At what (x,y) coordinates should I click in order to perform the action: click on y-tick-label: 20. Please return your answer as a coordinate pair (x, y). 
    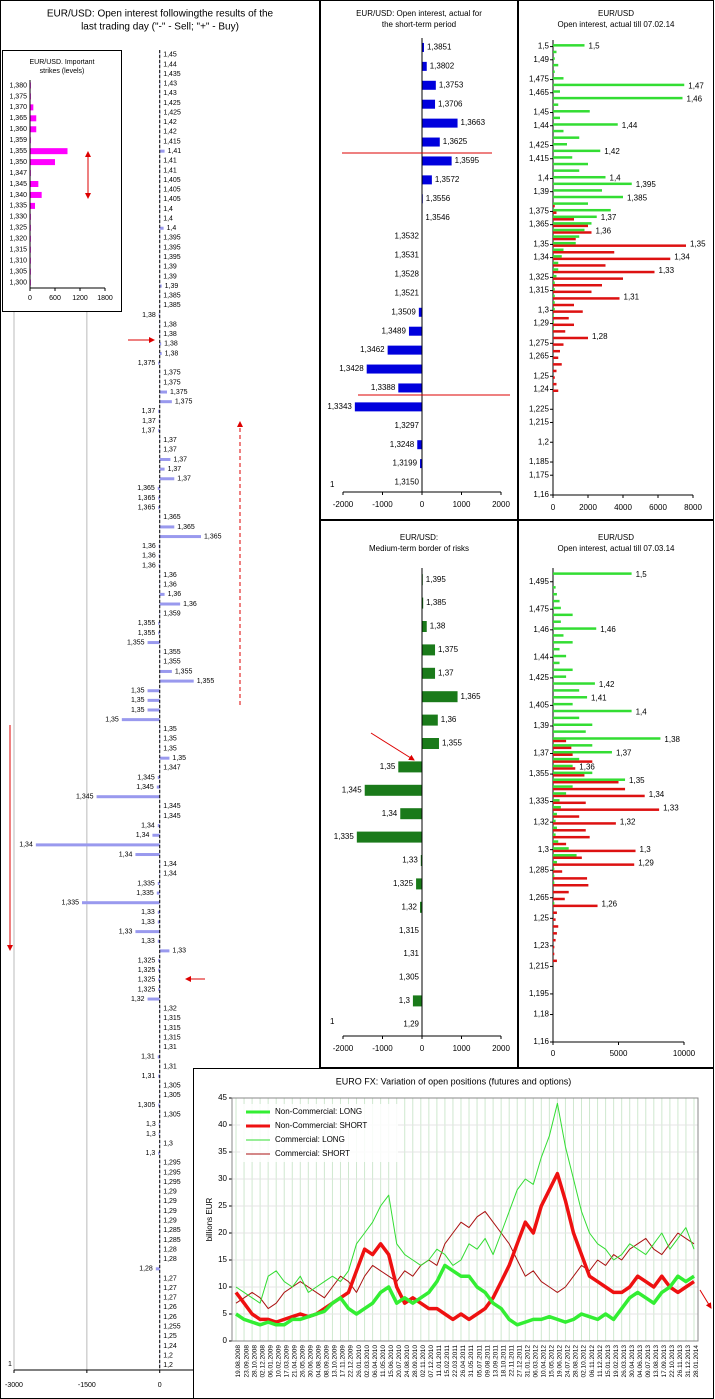
    Looking at the image, I should click on (222, 1232).